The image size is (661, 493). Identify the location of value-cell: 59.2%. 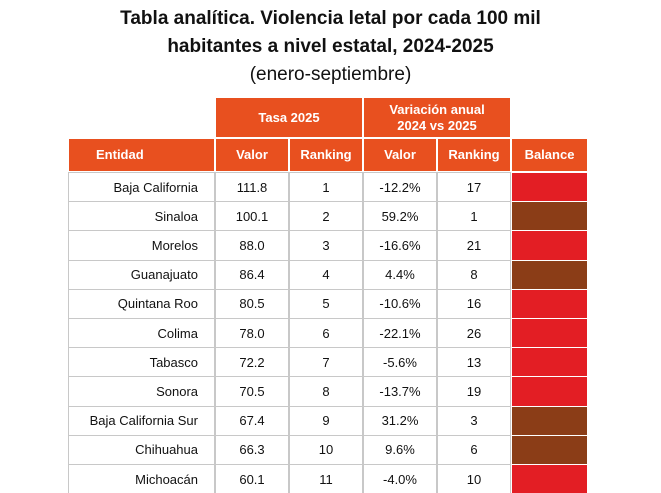
(400, 216).